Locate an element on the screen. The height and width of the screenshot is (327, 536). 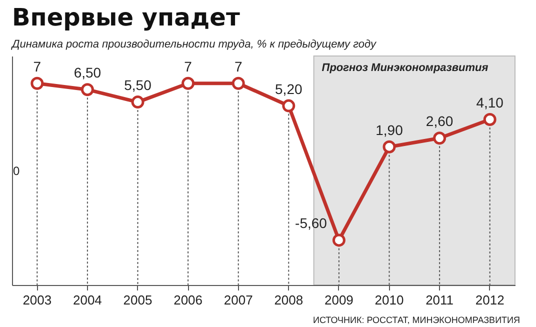
data-label: 4,10 is located at coordinates (490, 102).